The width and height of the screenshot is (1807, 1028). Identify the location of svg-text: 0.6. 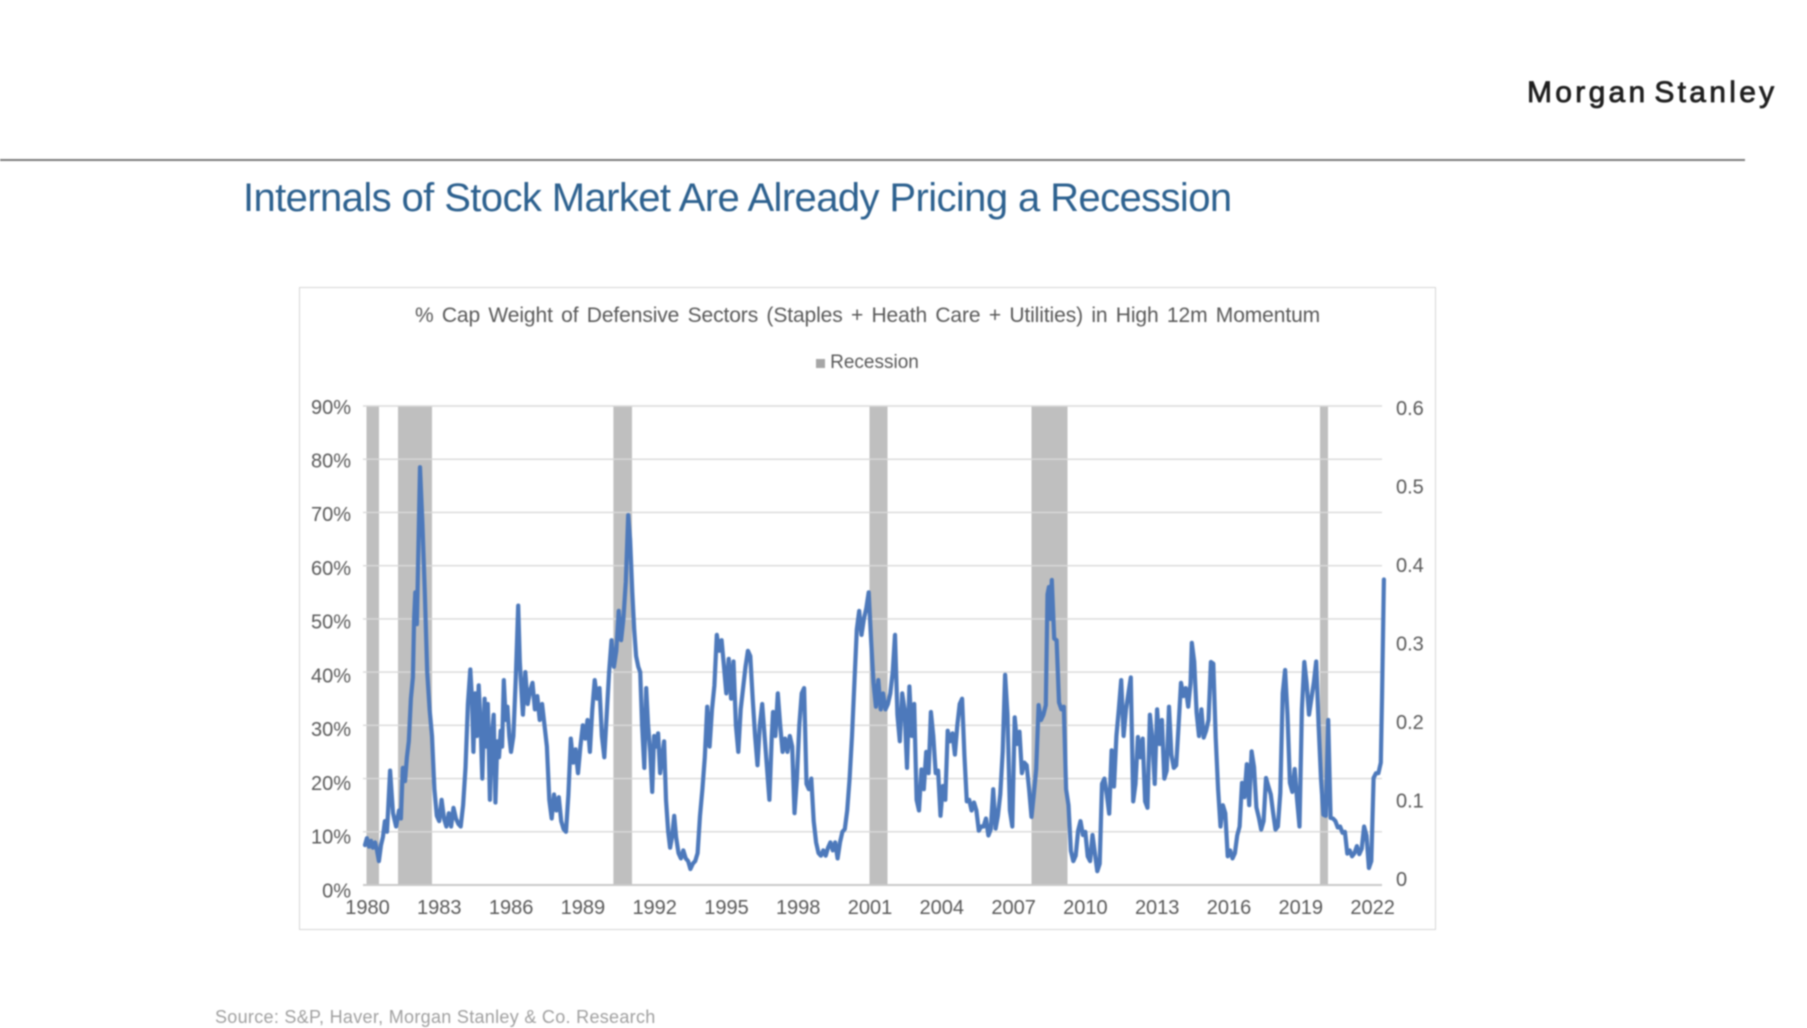
(1410, 409).